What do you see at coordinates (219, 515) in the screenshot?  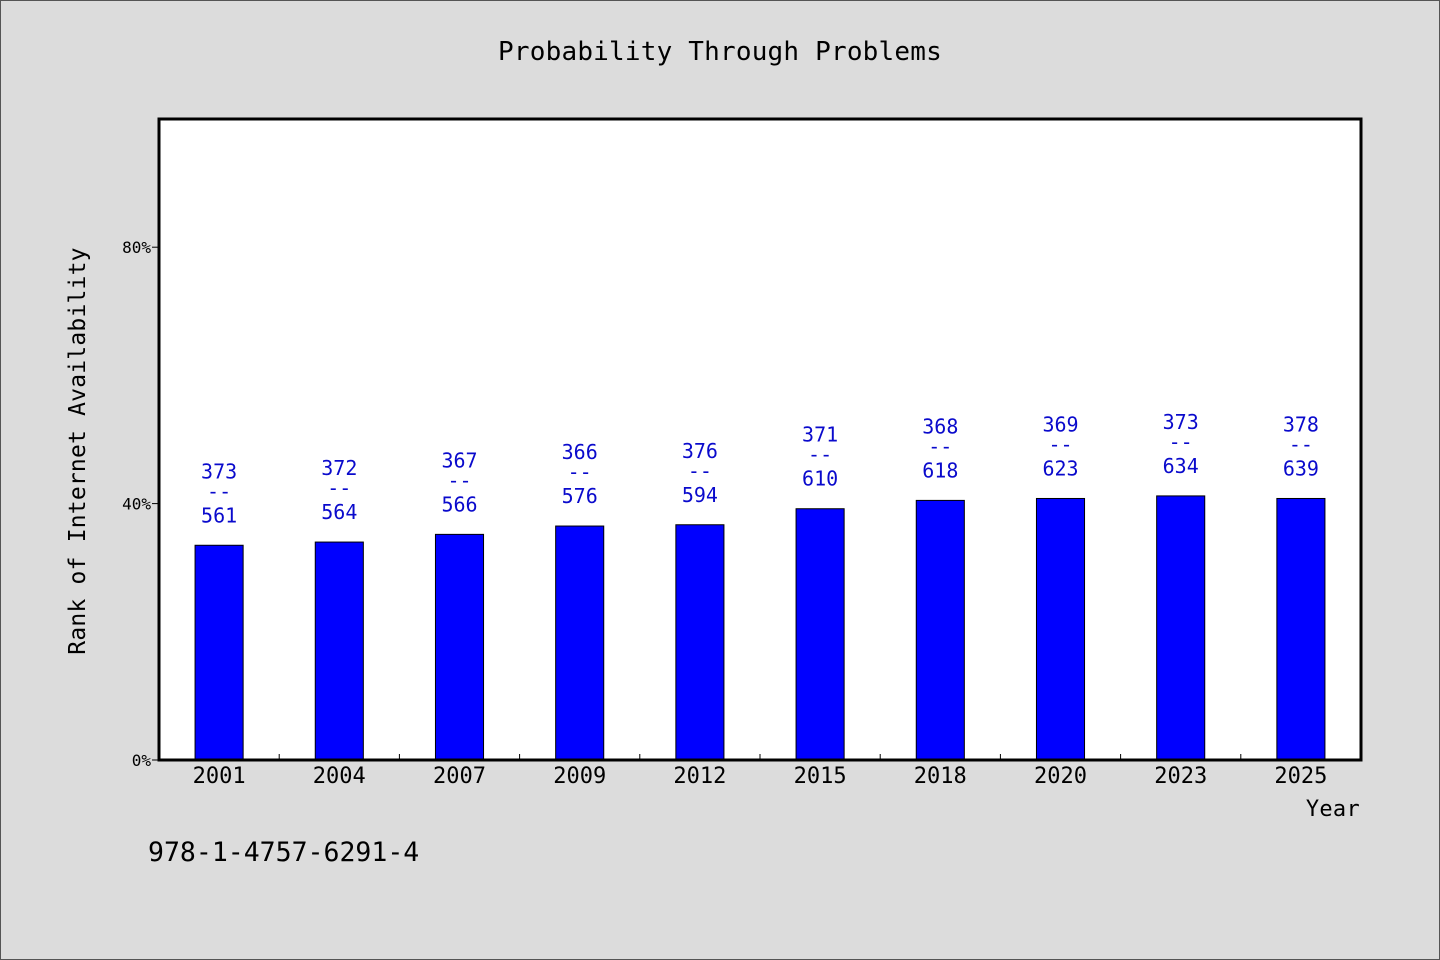 I see `bar-label-total-2001: 561` at bounding box center [219, 515].